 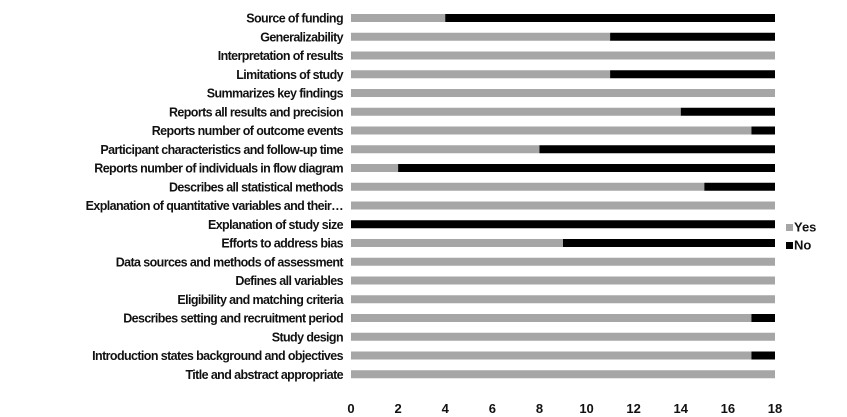 I want to click on category-label: Source of funding, so click(x=294, y=19).